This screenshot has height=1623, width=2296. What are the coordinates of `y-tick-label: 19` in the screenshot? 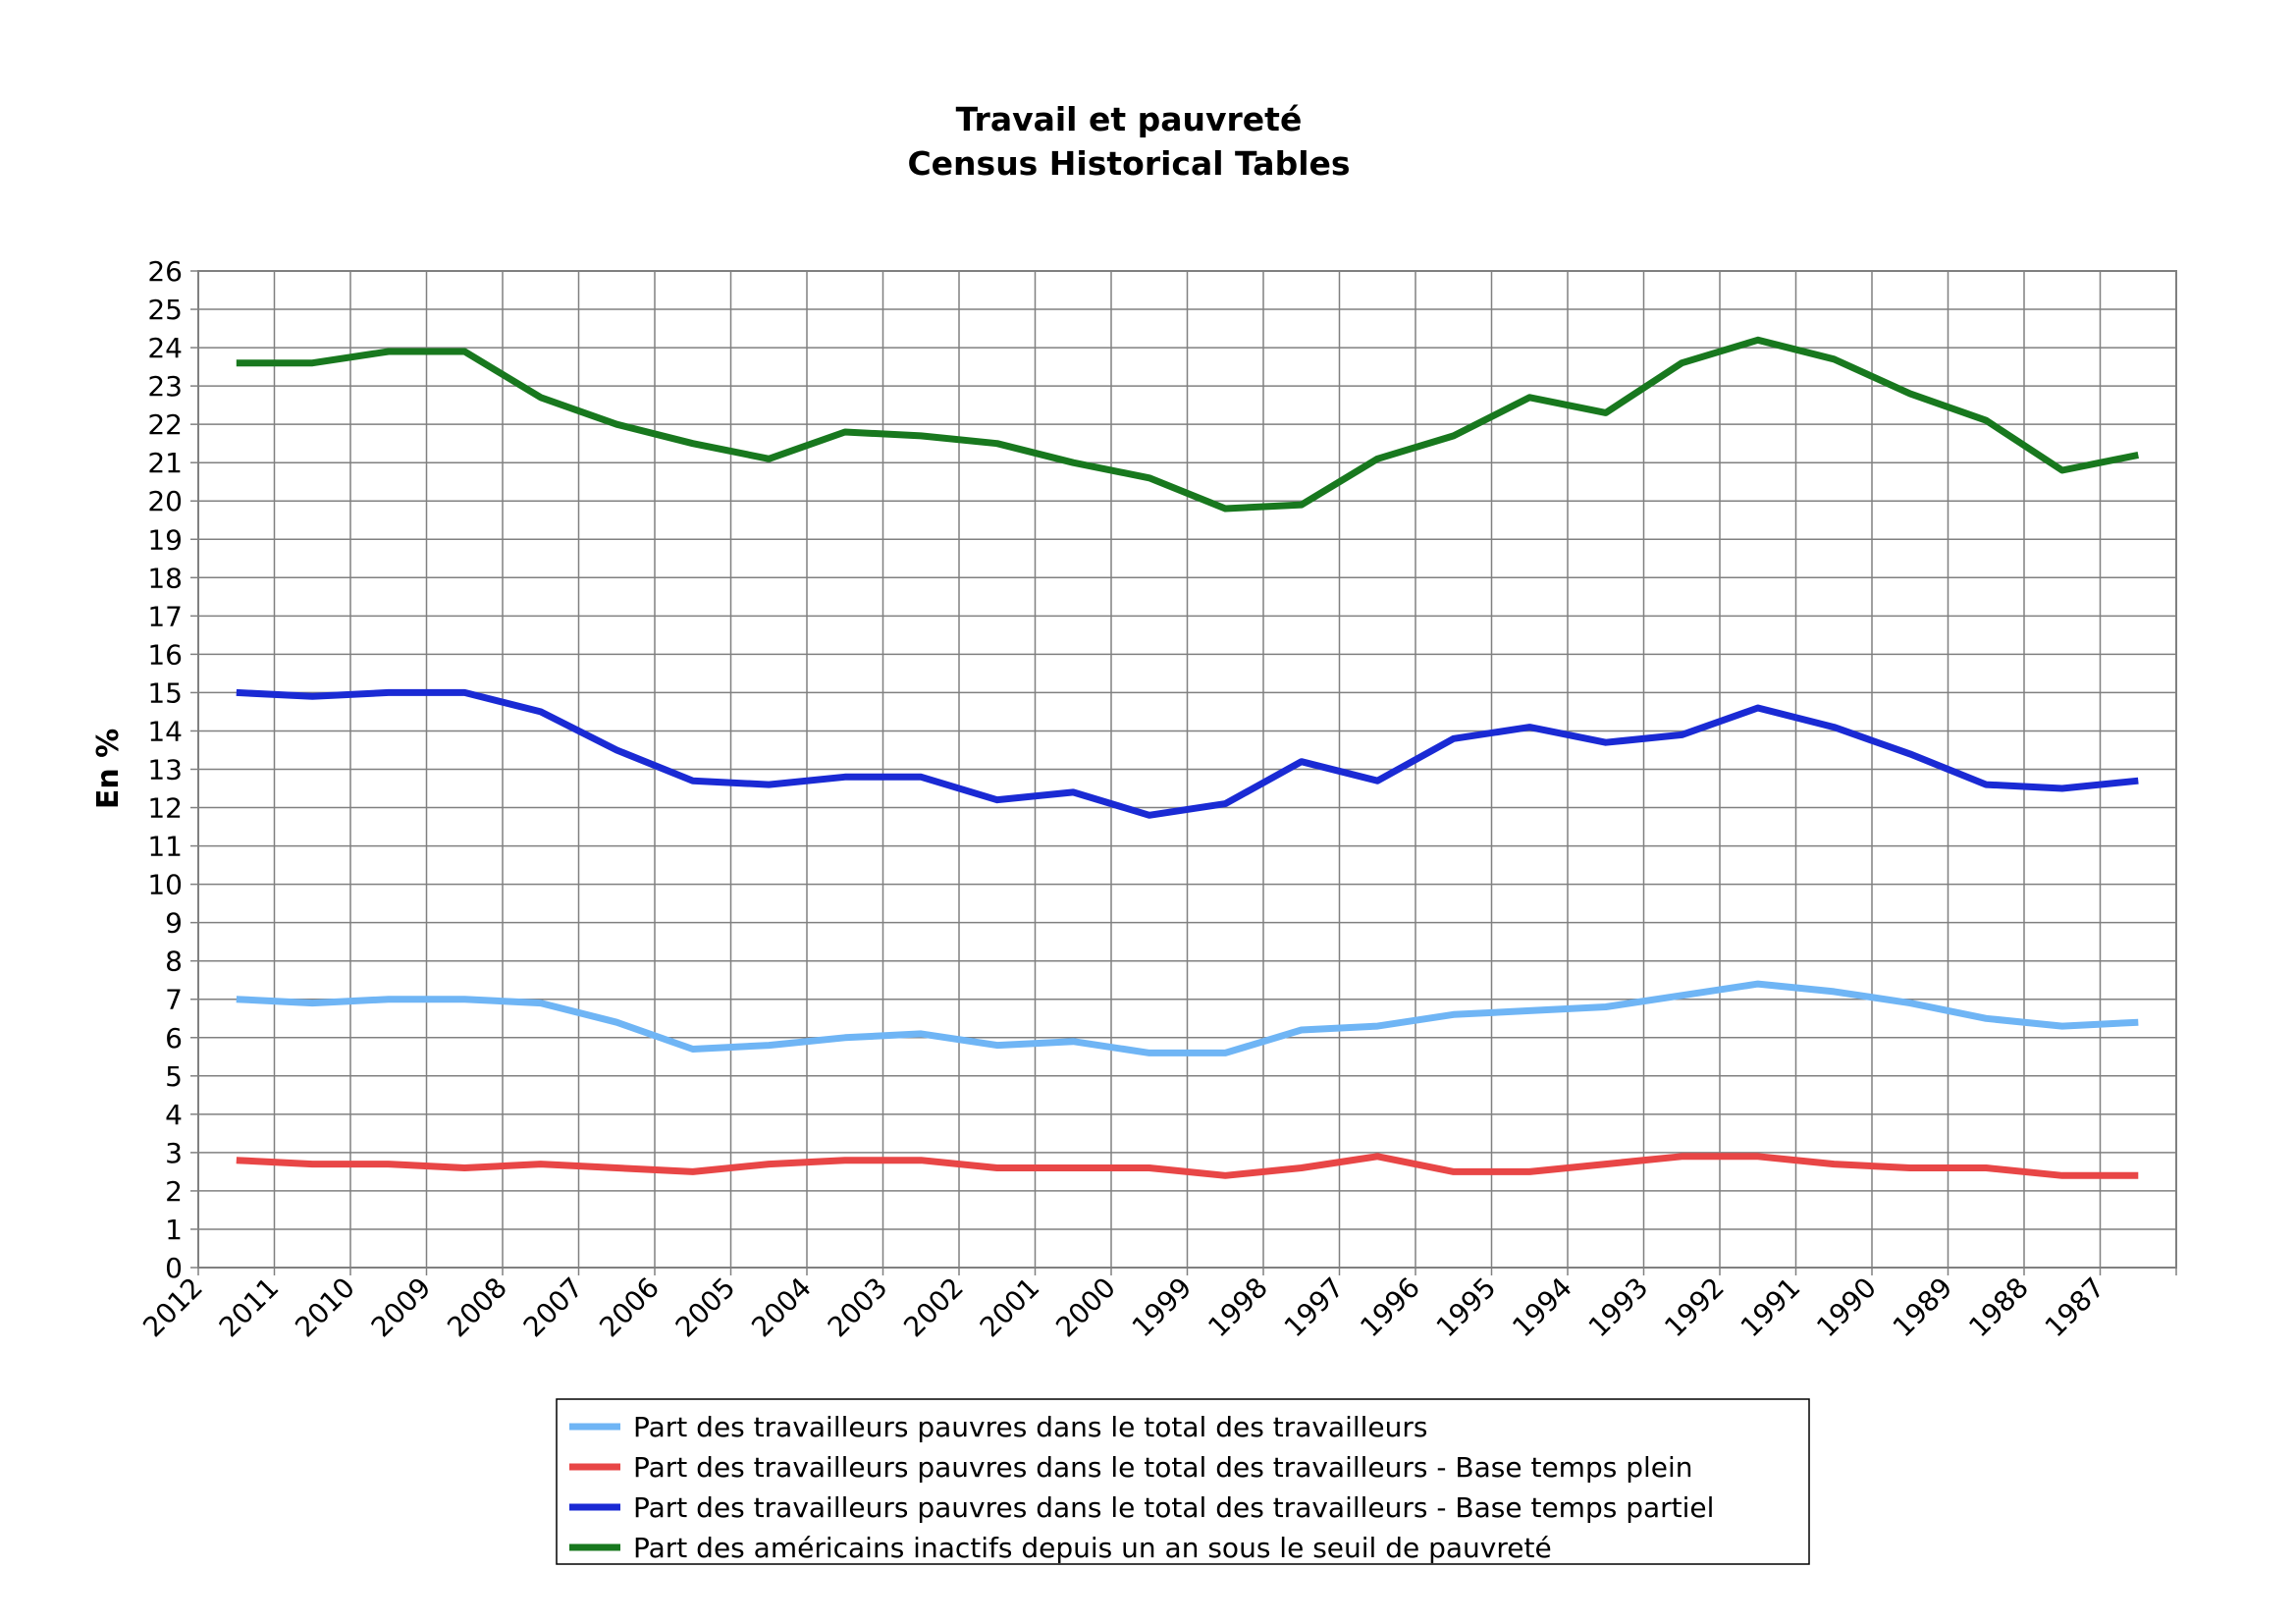 It's located at (165, 540).